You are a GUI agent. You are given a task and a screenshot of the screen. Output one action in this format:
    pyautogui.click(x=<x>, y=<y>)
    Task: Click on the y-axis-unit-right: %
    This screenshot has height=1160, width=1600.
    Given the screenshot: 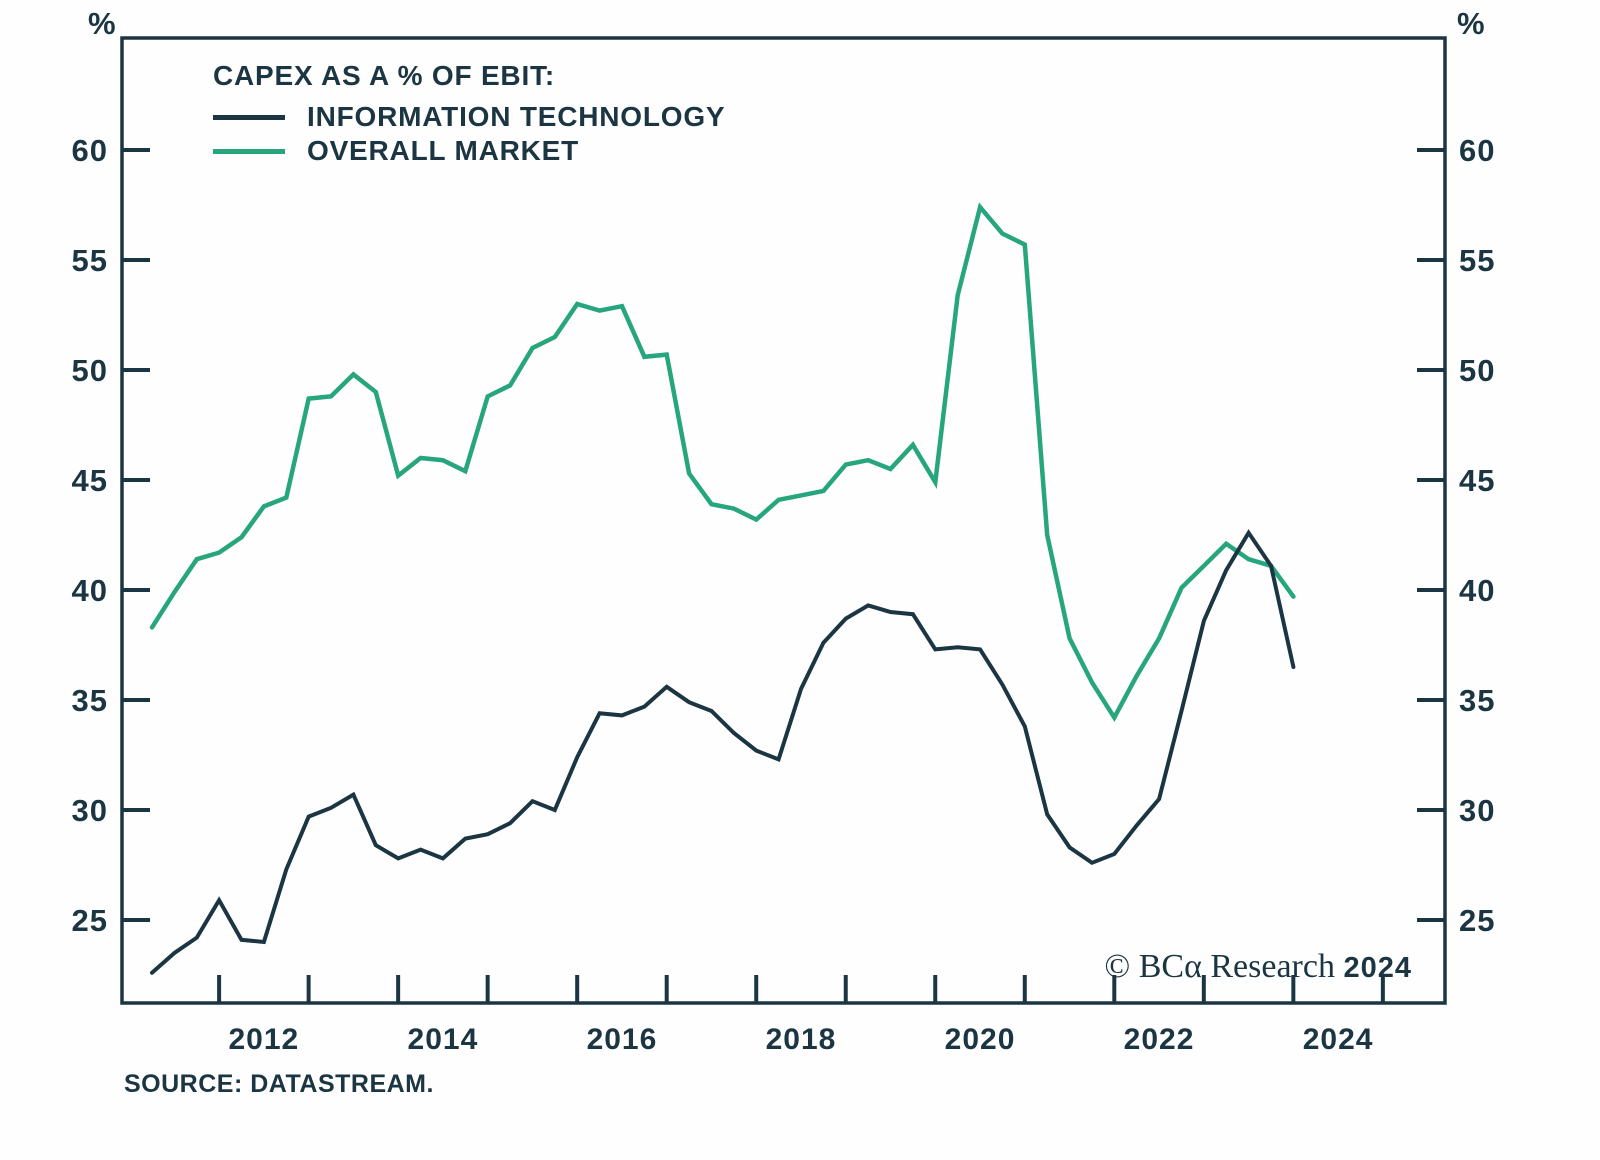 What is the action you would take?
    pyautogui.click(x=1471, y=23)
    